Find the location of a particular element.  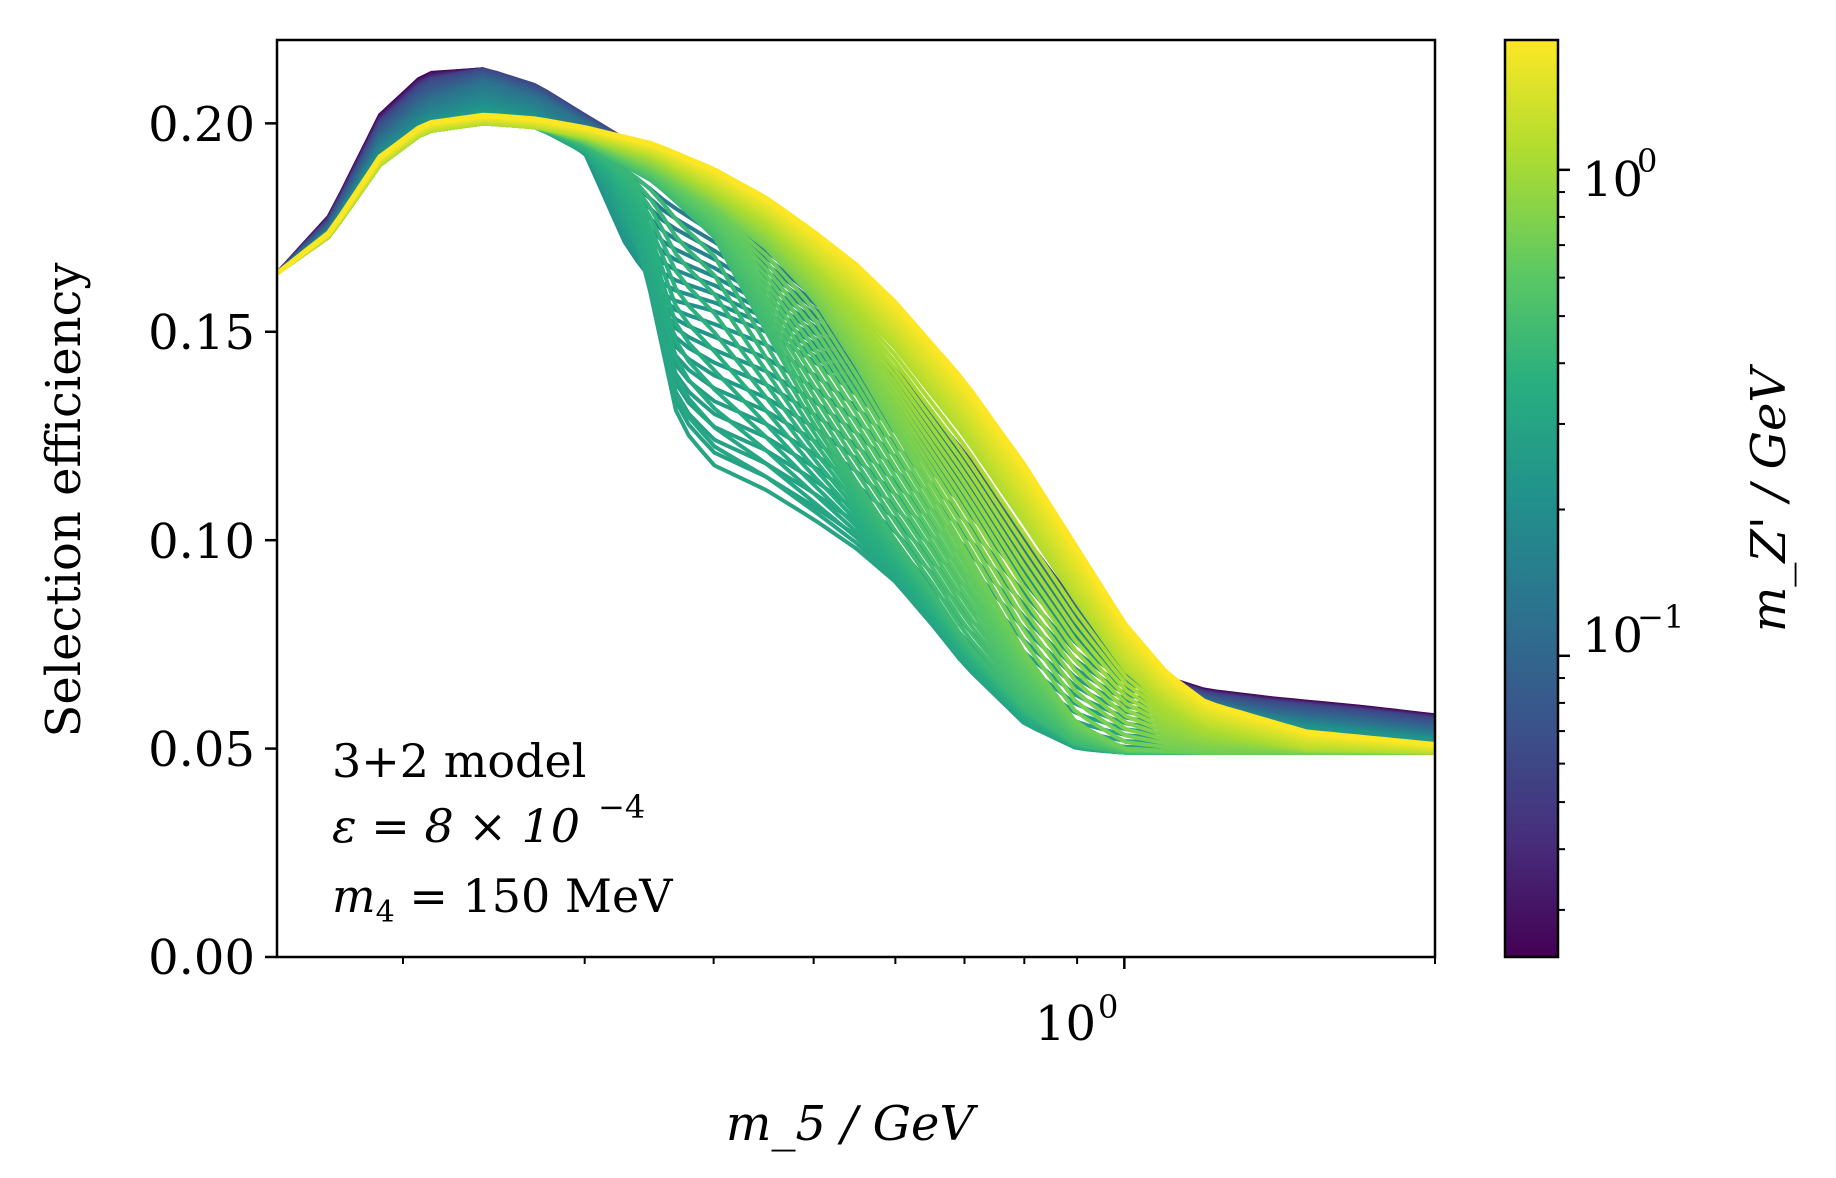

y-tick-label: 0.20 is located at coordinates (201, 125).